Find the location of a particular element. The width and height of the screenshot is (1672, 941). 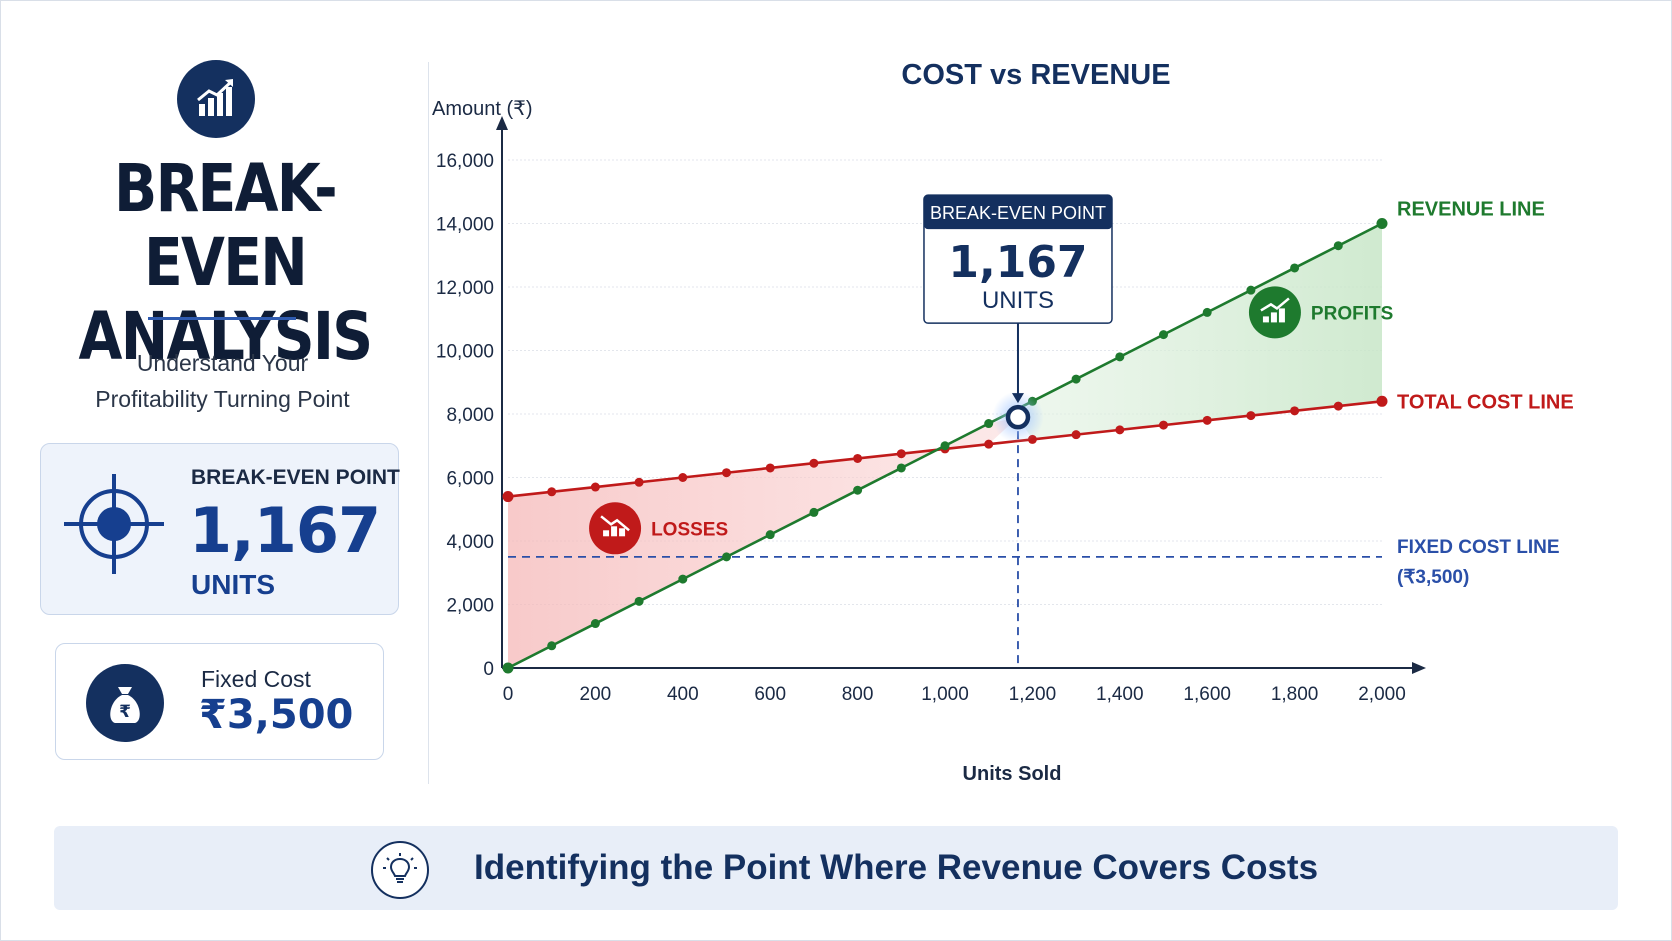

break-even-marker is located at coordinates (1018, 417).